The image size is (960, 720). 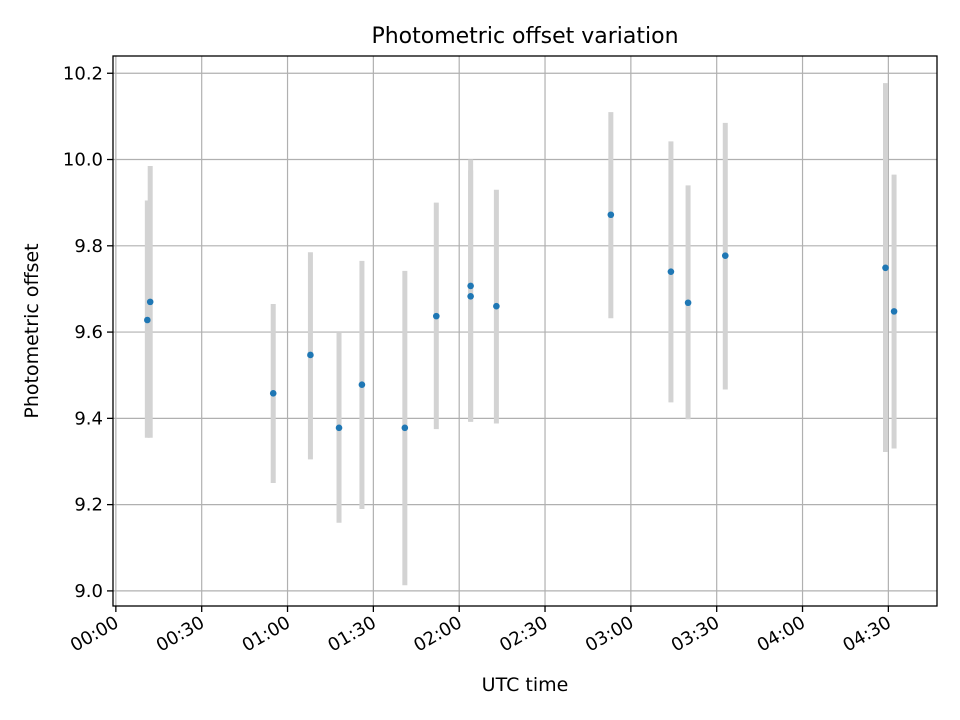 What do you see at coordinates (88, 246) in the screenshot?
I see `y-tick-label: 9.8` at bounding box center [88, 246].